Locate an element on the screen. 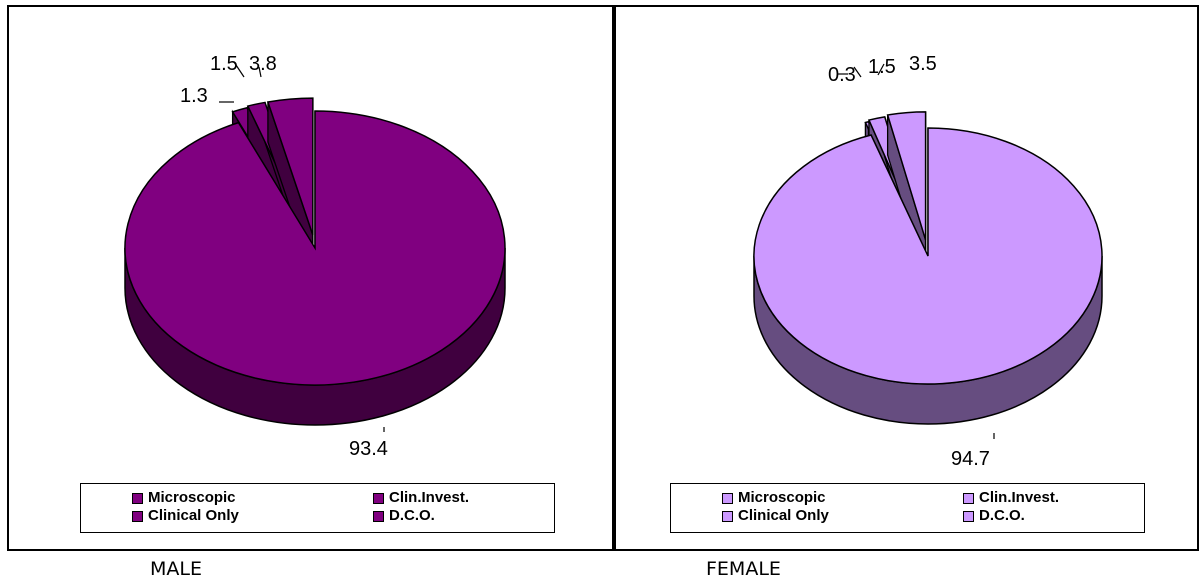 The width and height of the screenshot is (1199, 585). female-caption: FEMALE is located at coordinates (743, 569).